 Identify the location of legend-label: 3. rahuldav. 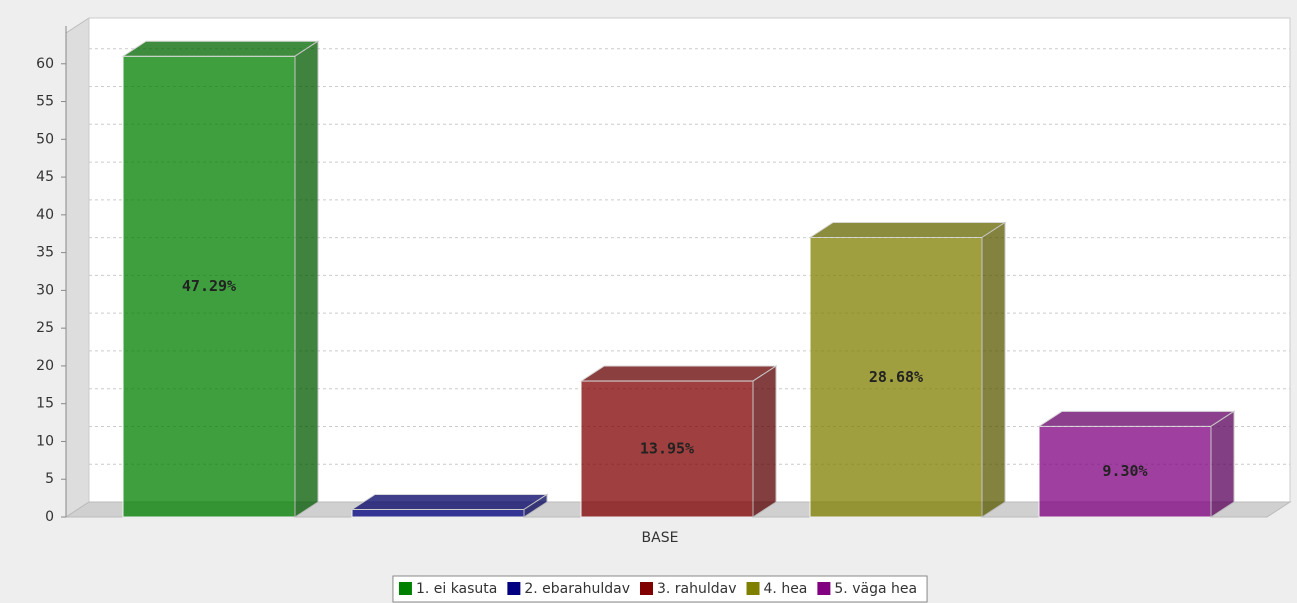
(697, 589).